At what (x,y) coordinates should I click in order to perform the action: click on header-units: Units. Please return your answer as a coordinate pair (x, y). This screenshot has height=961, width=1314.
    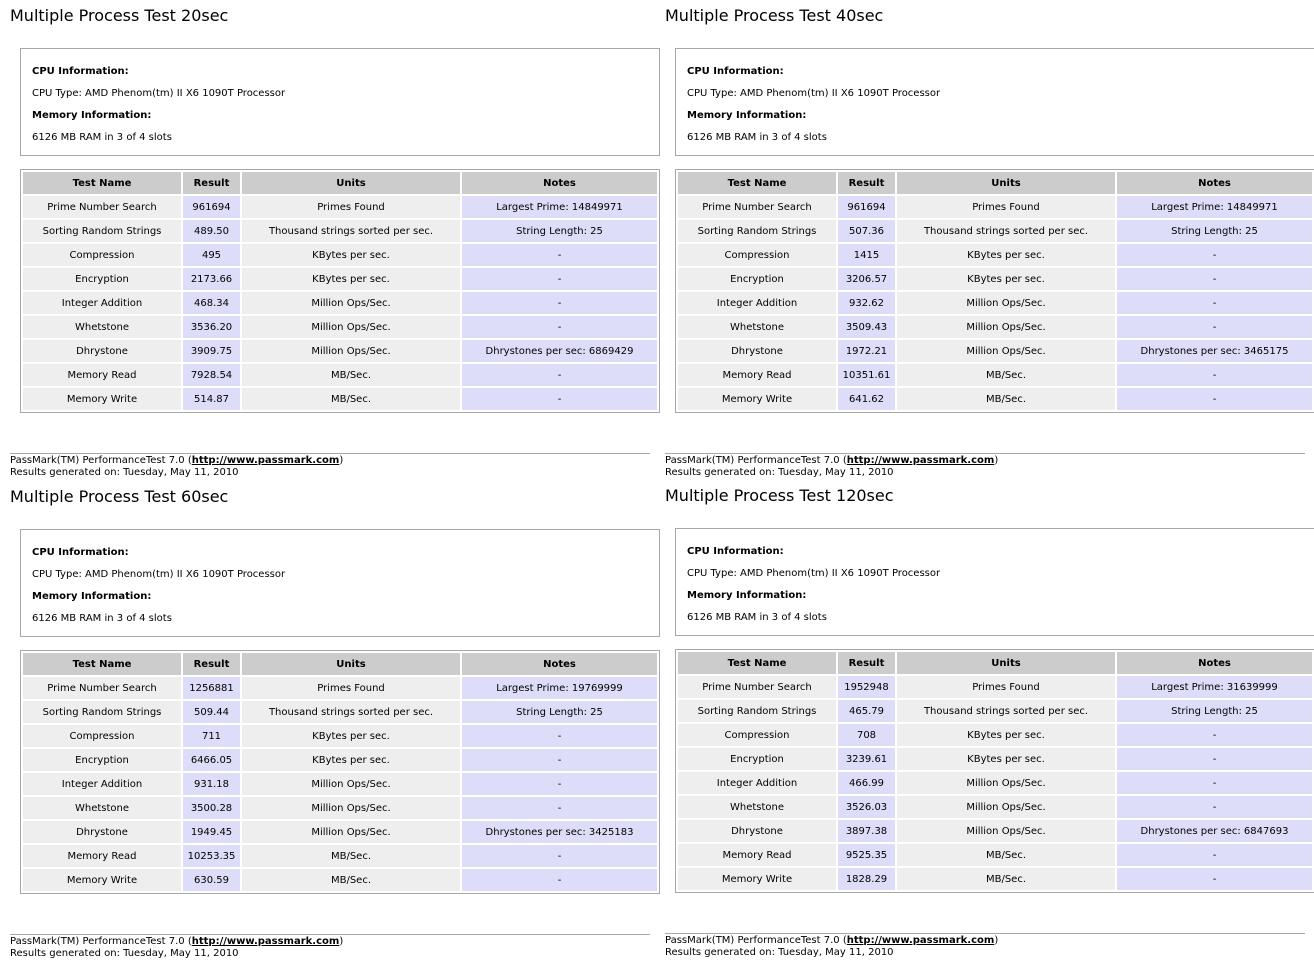
    Looking at the image, I should click on (1006, 663).